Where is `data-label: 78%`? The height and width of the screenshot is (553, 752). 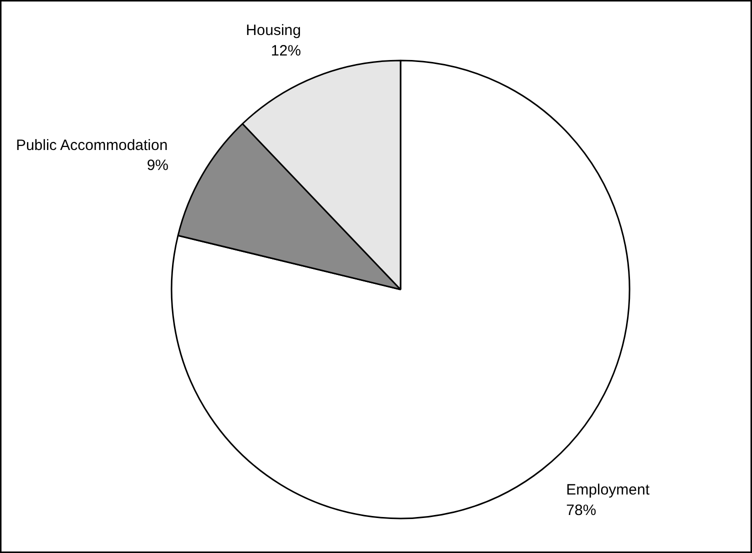 data-label: 78% is located at coordinates (581, 510).